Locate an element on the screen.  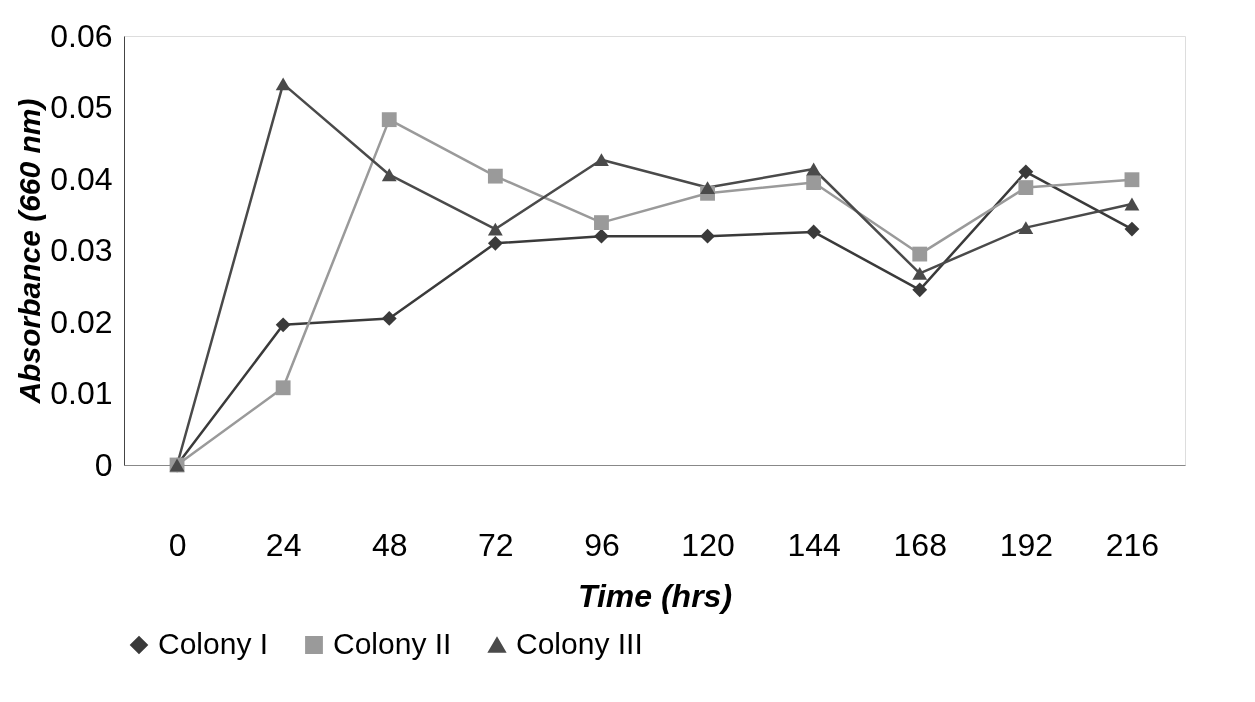
x-tick-label: 24 is located at coordinates (283, 544).